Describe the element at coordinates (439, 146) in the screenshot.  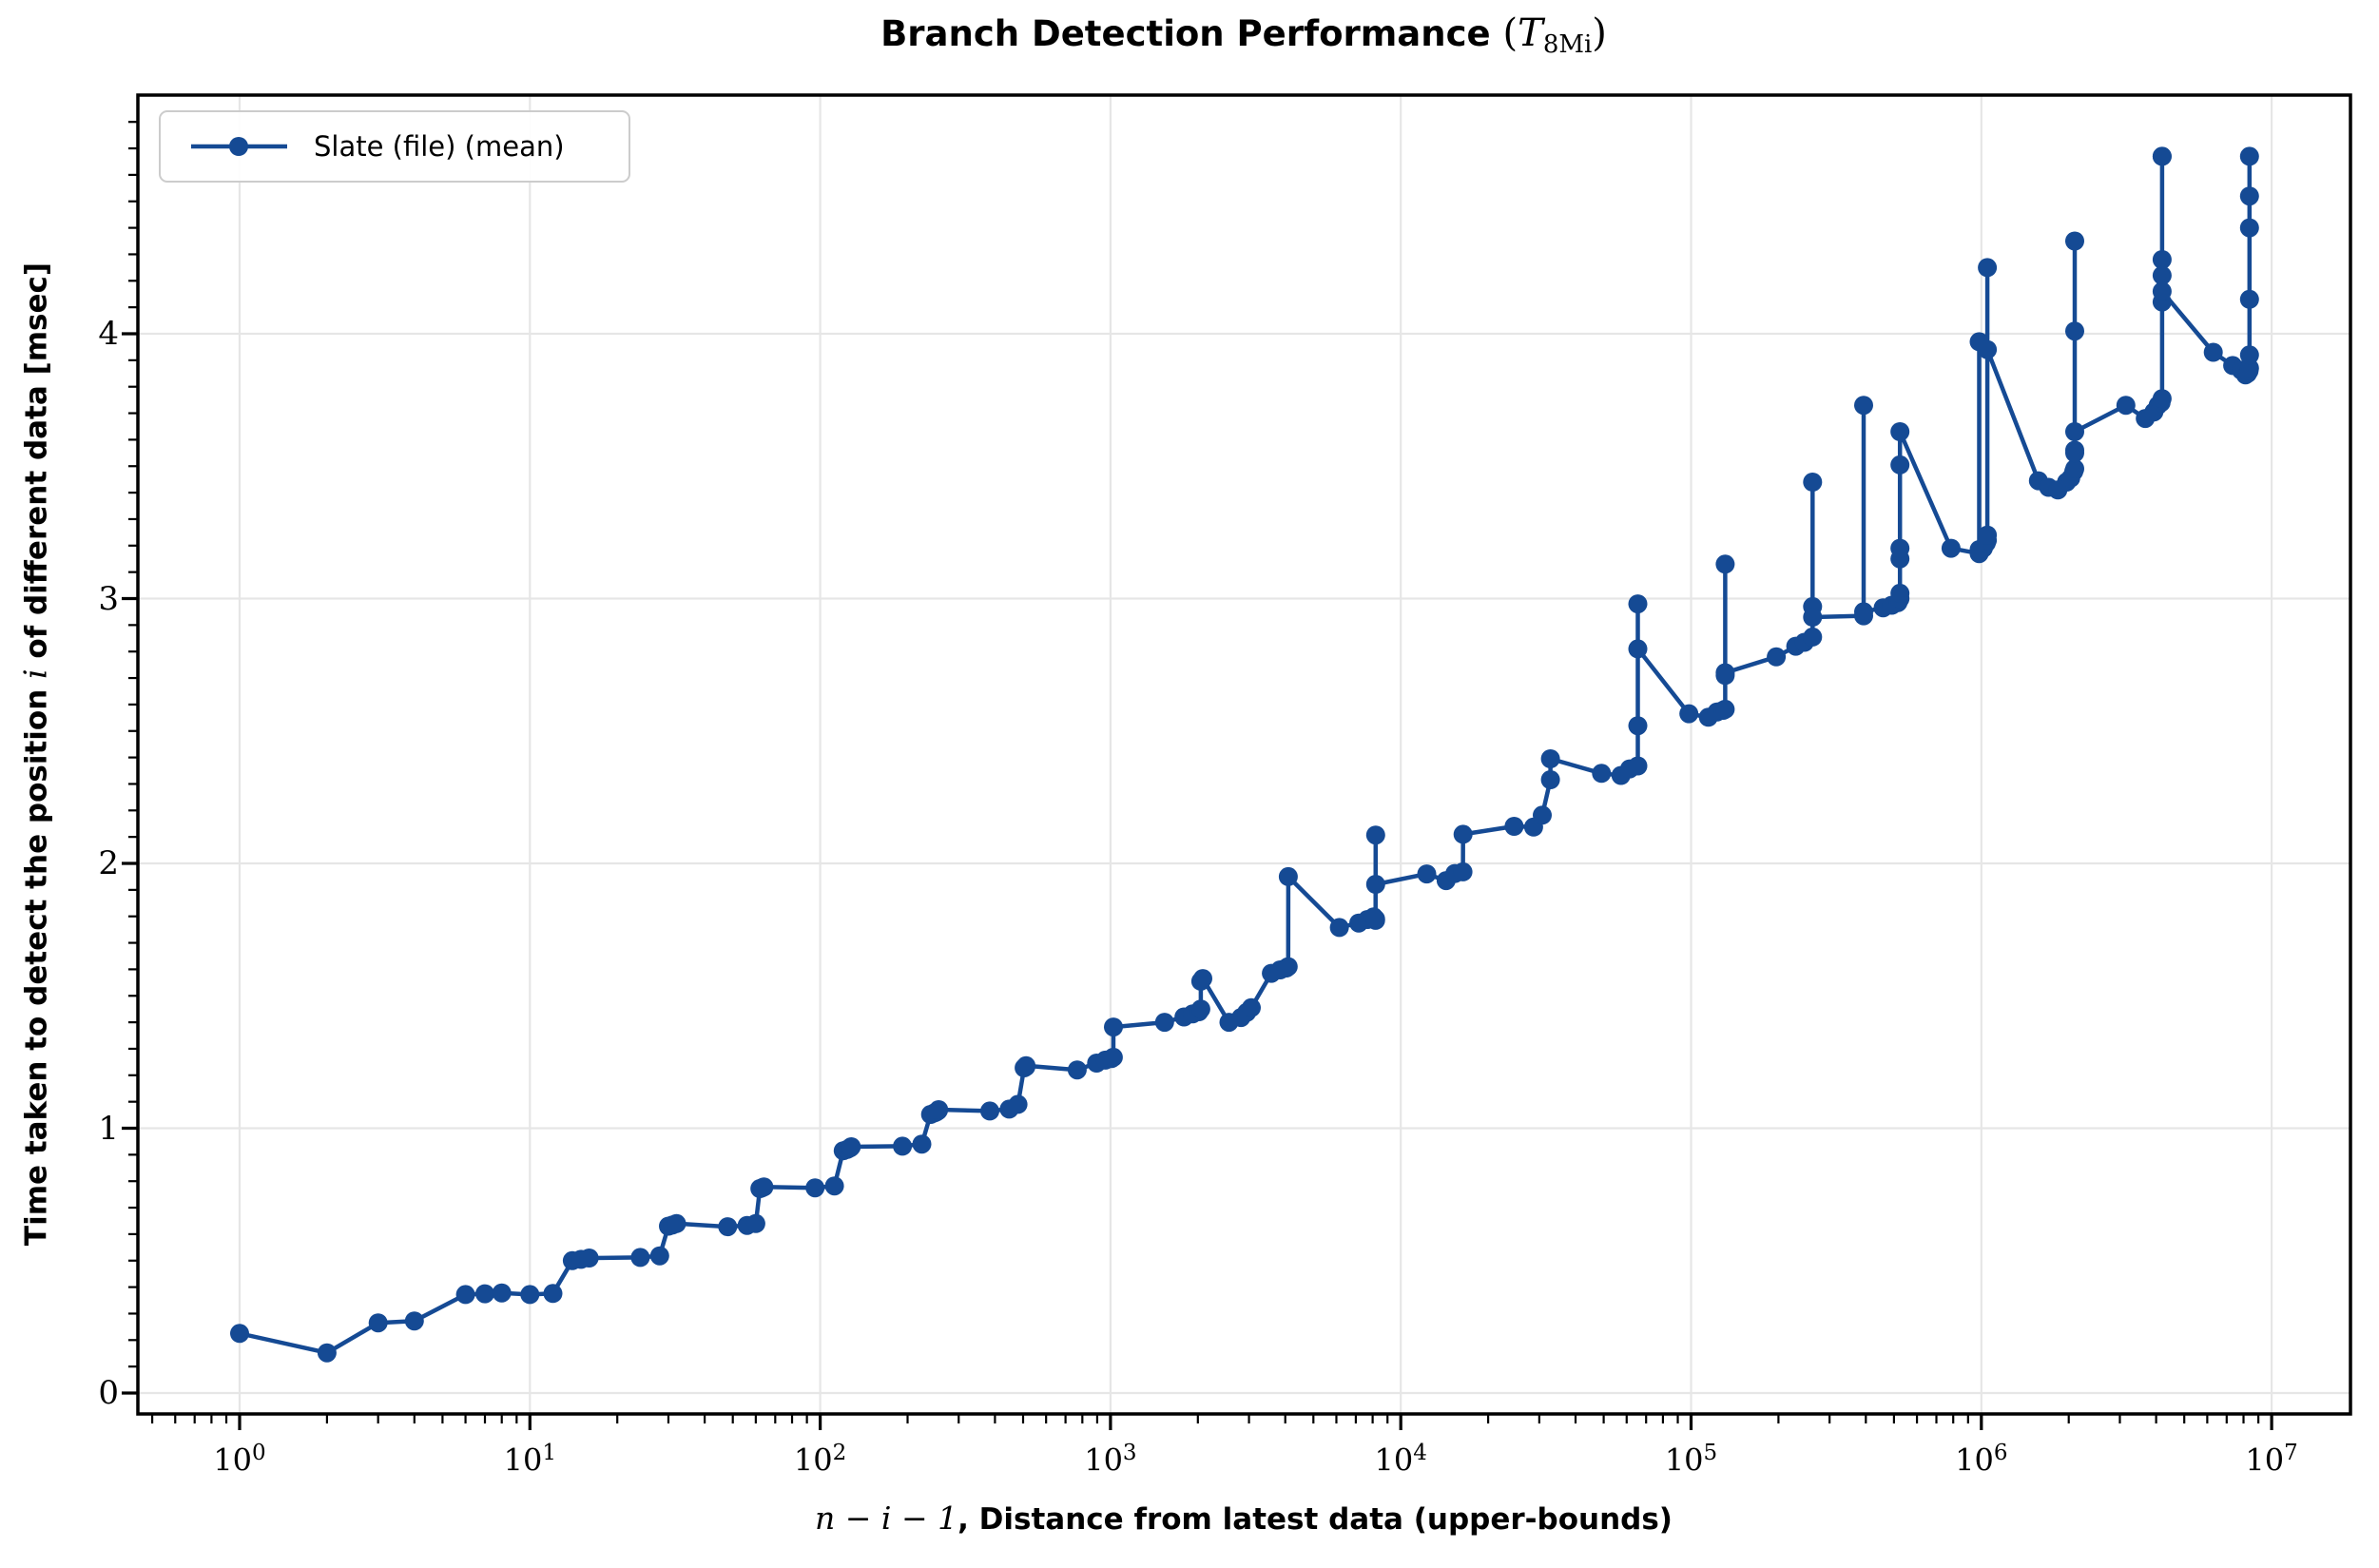
I see `legend-label: Slate (file) (mean)` at that location.